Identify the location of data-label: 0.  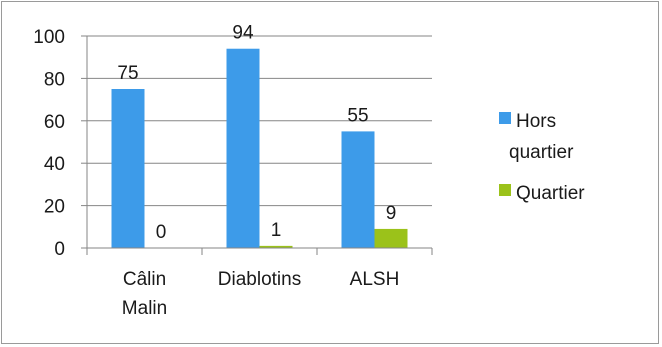
(161, 232).